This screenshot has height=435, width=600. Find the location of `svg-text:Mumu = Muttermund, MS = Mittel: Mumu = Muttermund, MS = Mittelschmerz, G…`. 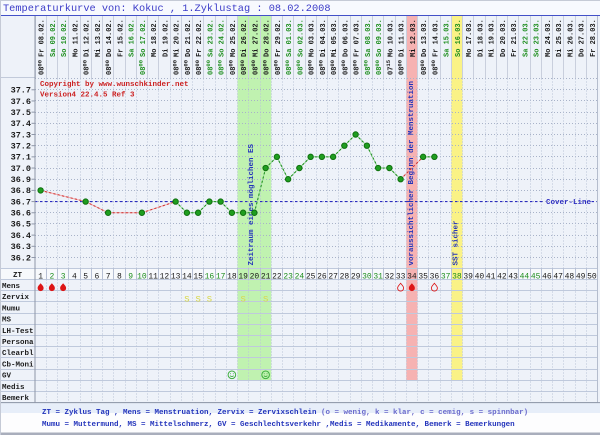

svg-text:Mumu = Muttermund, MS = Mittel: Mumu = Muttermund, MS = Mittelschmerz, G… is located at coordinates (278, 425).